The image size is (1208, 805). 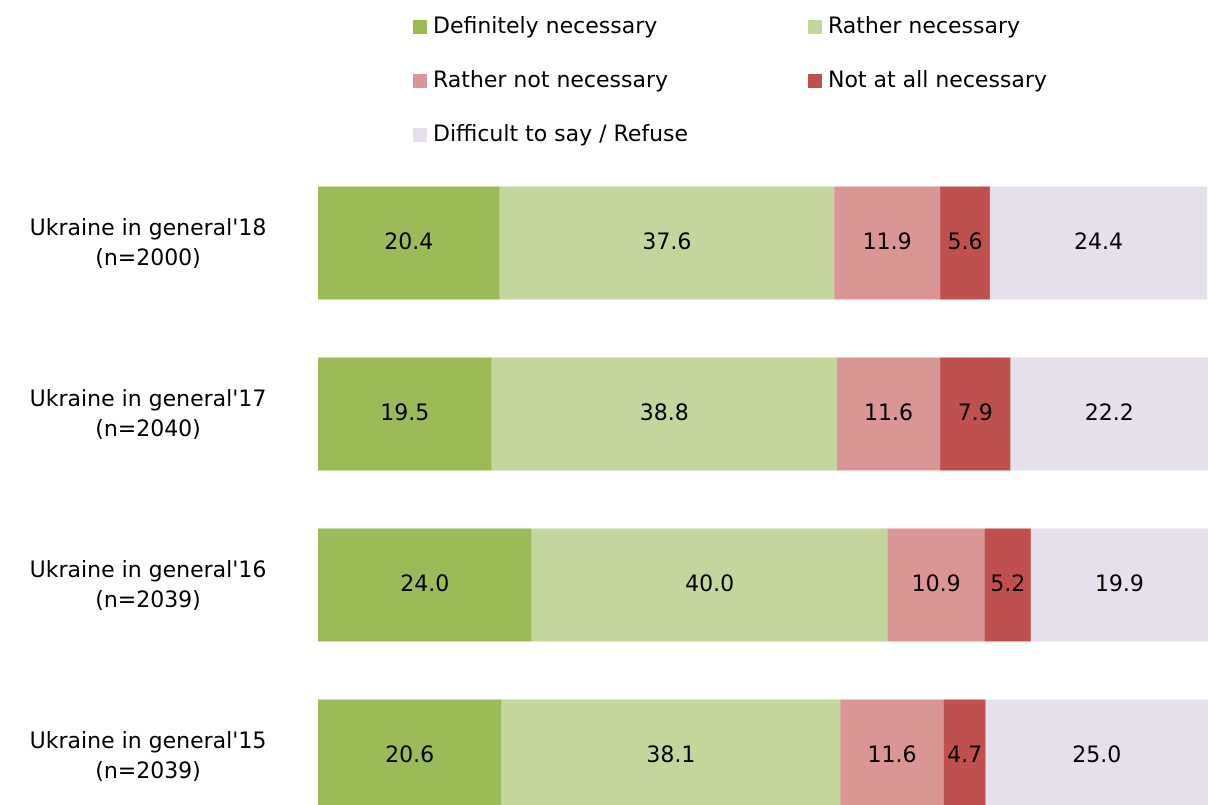 I want to click on data-label: 20.4, so click(x=408, y=242).